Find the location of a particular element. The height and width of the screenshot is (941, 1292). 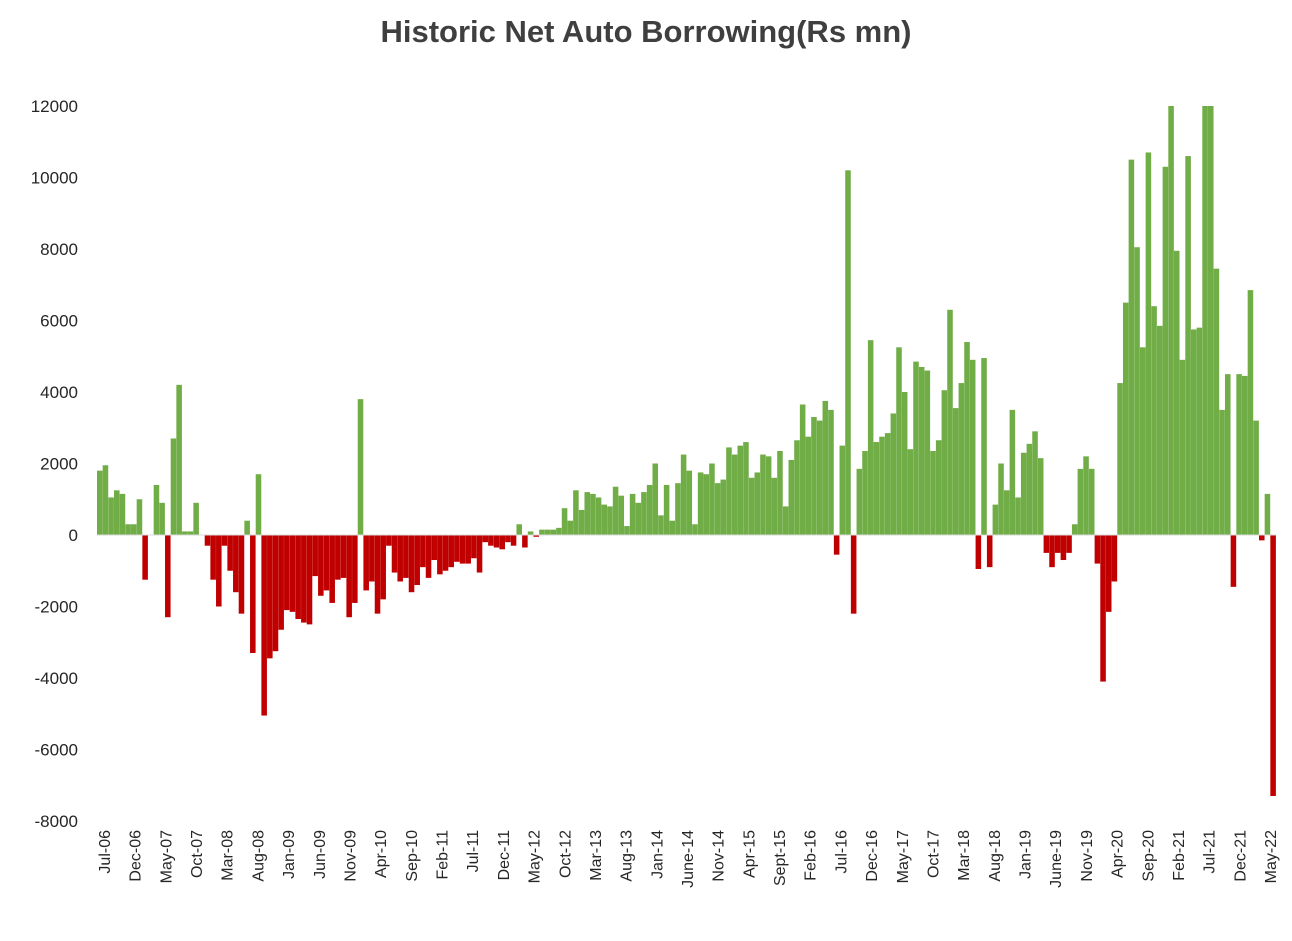

y-tick-label: -2000 is located at coordinates (56, 607).